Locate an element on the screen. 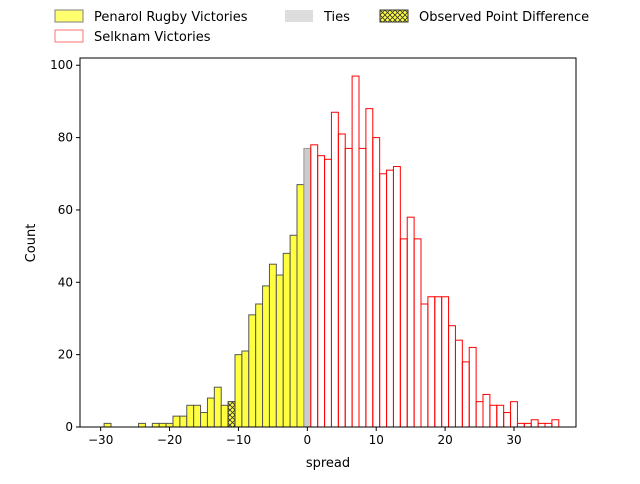 The image size is (640, 484). y-tick-label: 80 is located at coordinates (65, 138).